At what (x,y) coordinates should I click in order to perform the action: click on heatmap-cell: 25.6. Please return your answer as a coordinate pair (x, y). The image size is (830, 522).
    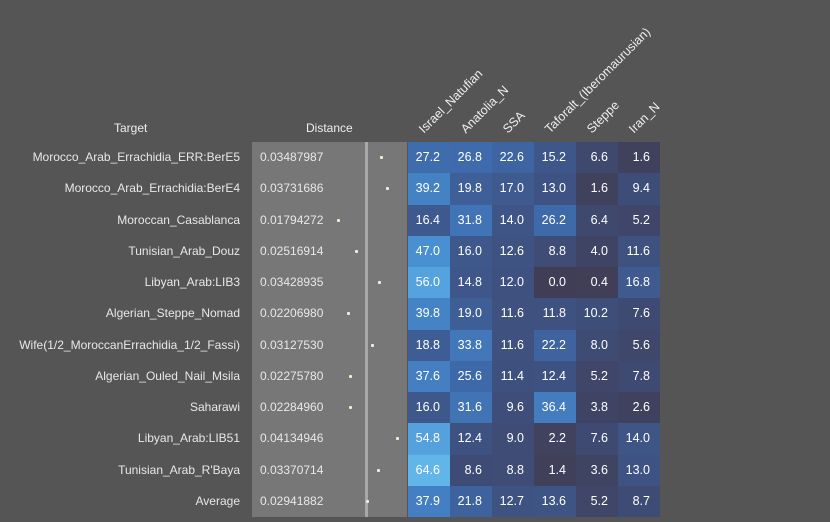
    Looking at the image, I should click on (471, 376).